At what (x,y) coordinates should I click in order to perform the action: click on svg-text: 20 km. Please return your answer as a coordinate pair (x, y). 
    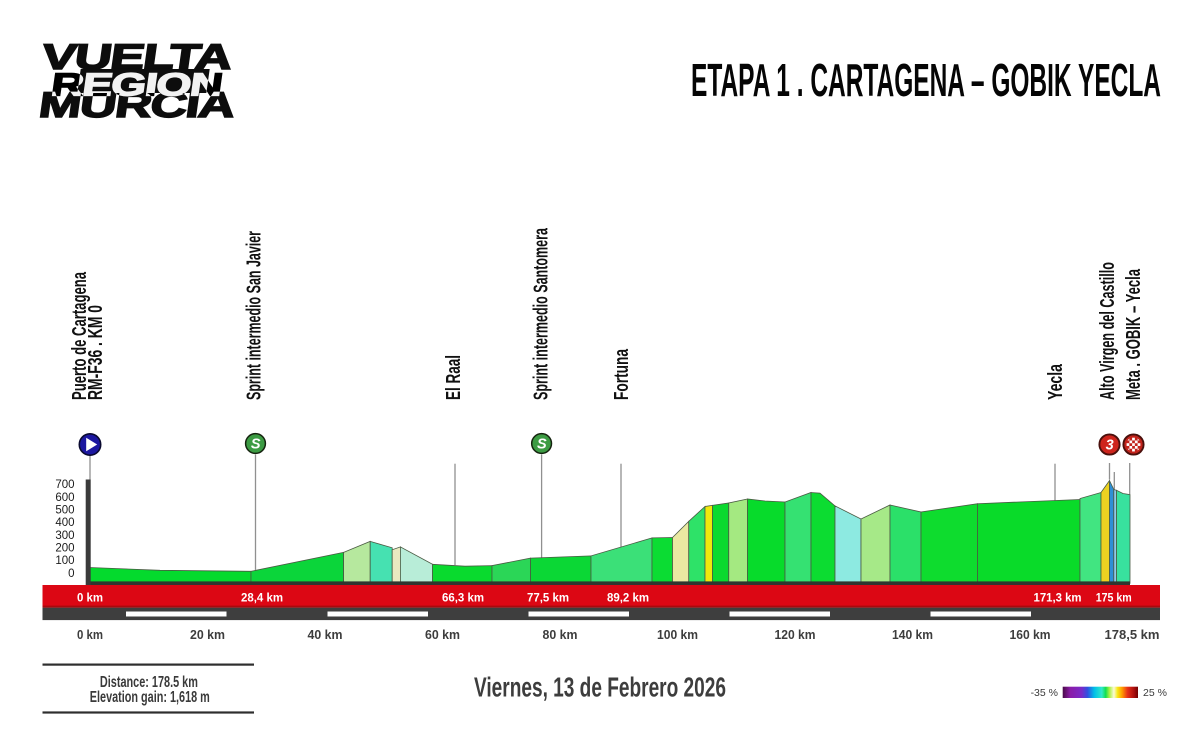
    Looking at the image, I should click on (207, 634).